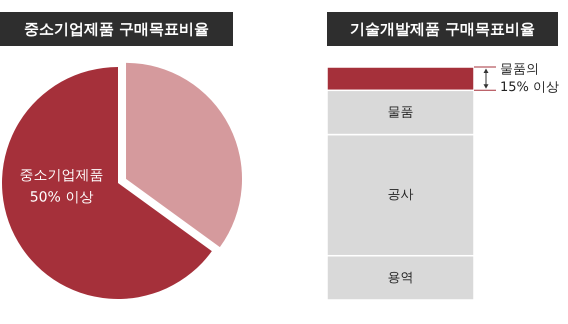  I want to click on slice-label: 중소기업제품 50% 이상, so click(61, 187).